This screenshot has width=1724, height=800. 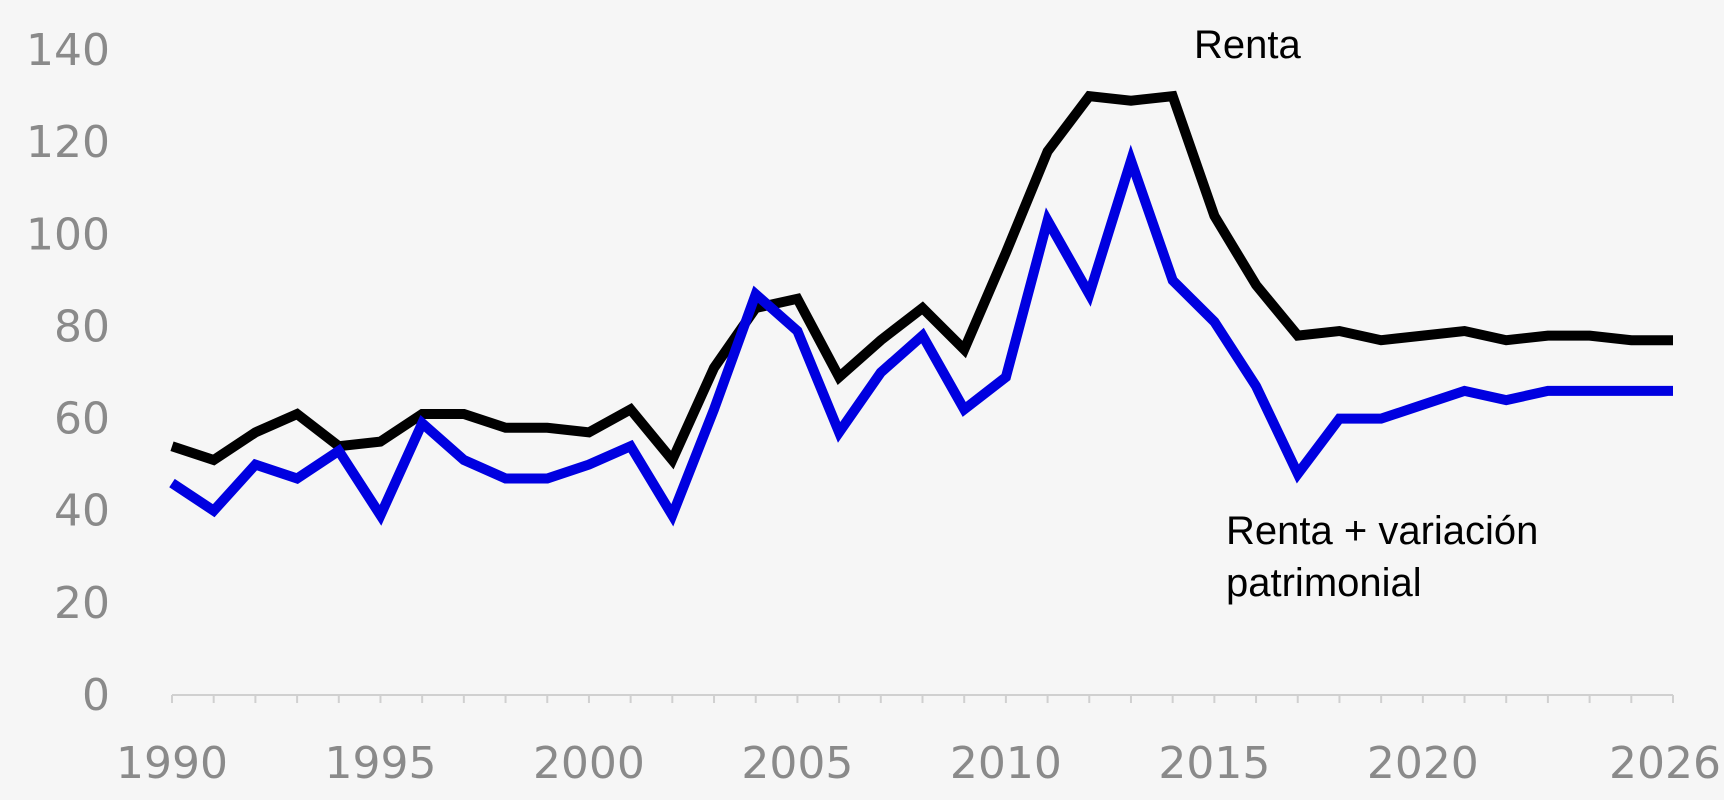 What do you see at coordinates (1382, 531) in the screenshot?
I see `series-label-line: Renta + variación` at bounding box center [1382, 531].